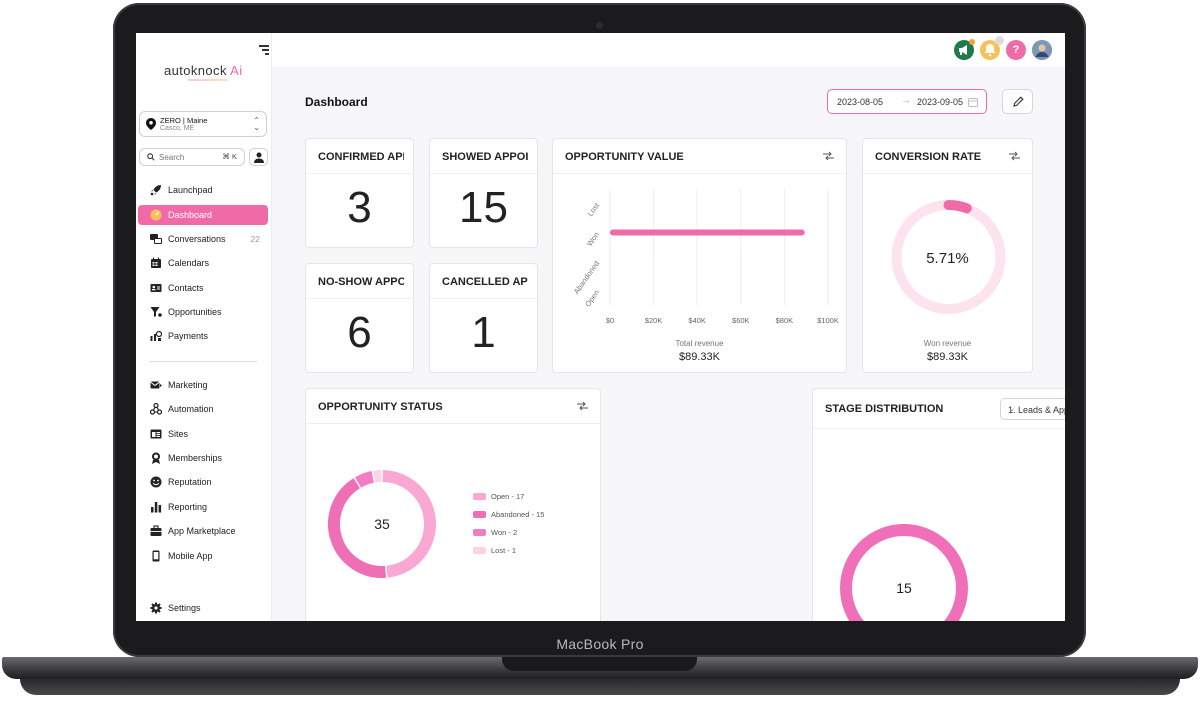 This screenshot has width=1200, height=712. I want to click on funnel-icon, so click(156, 312).